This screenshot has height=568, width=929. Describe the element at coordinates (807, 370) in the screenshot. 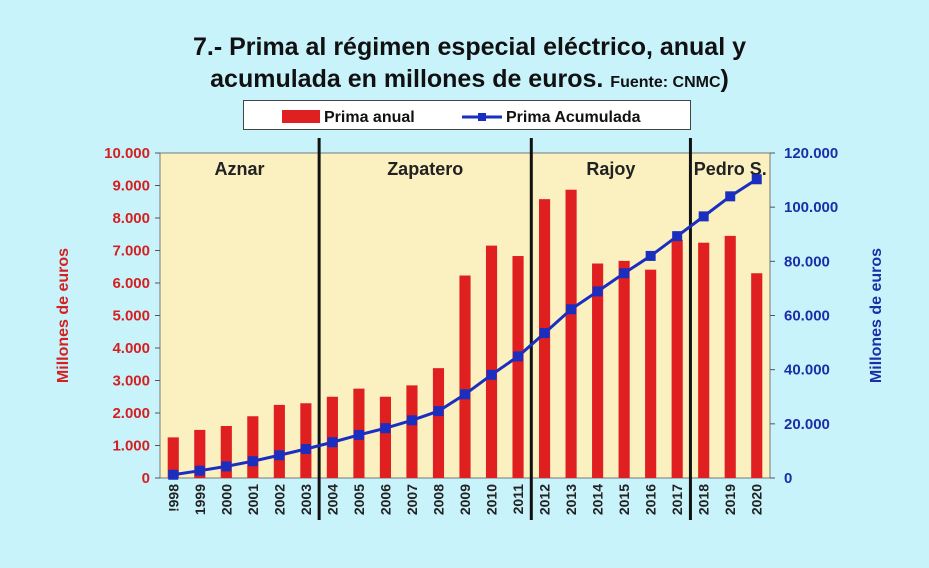

I see `right-tick-label: 40.000` at that location.